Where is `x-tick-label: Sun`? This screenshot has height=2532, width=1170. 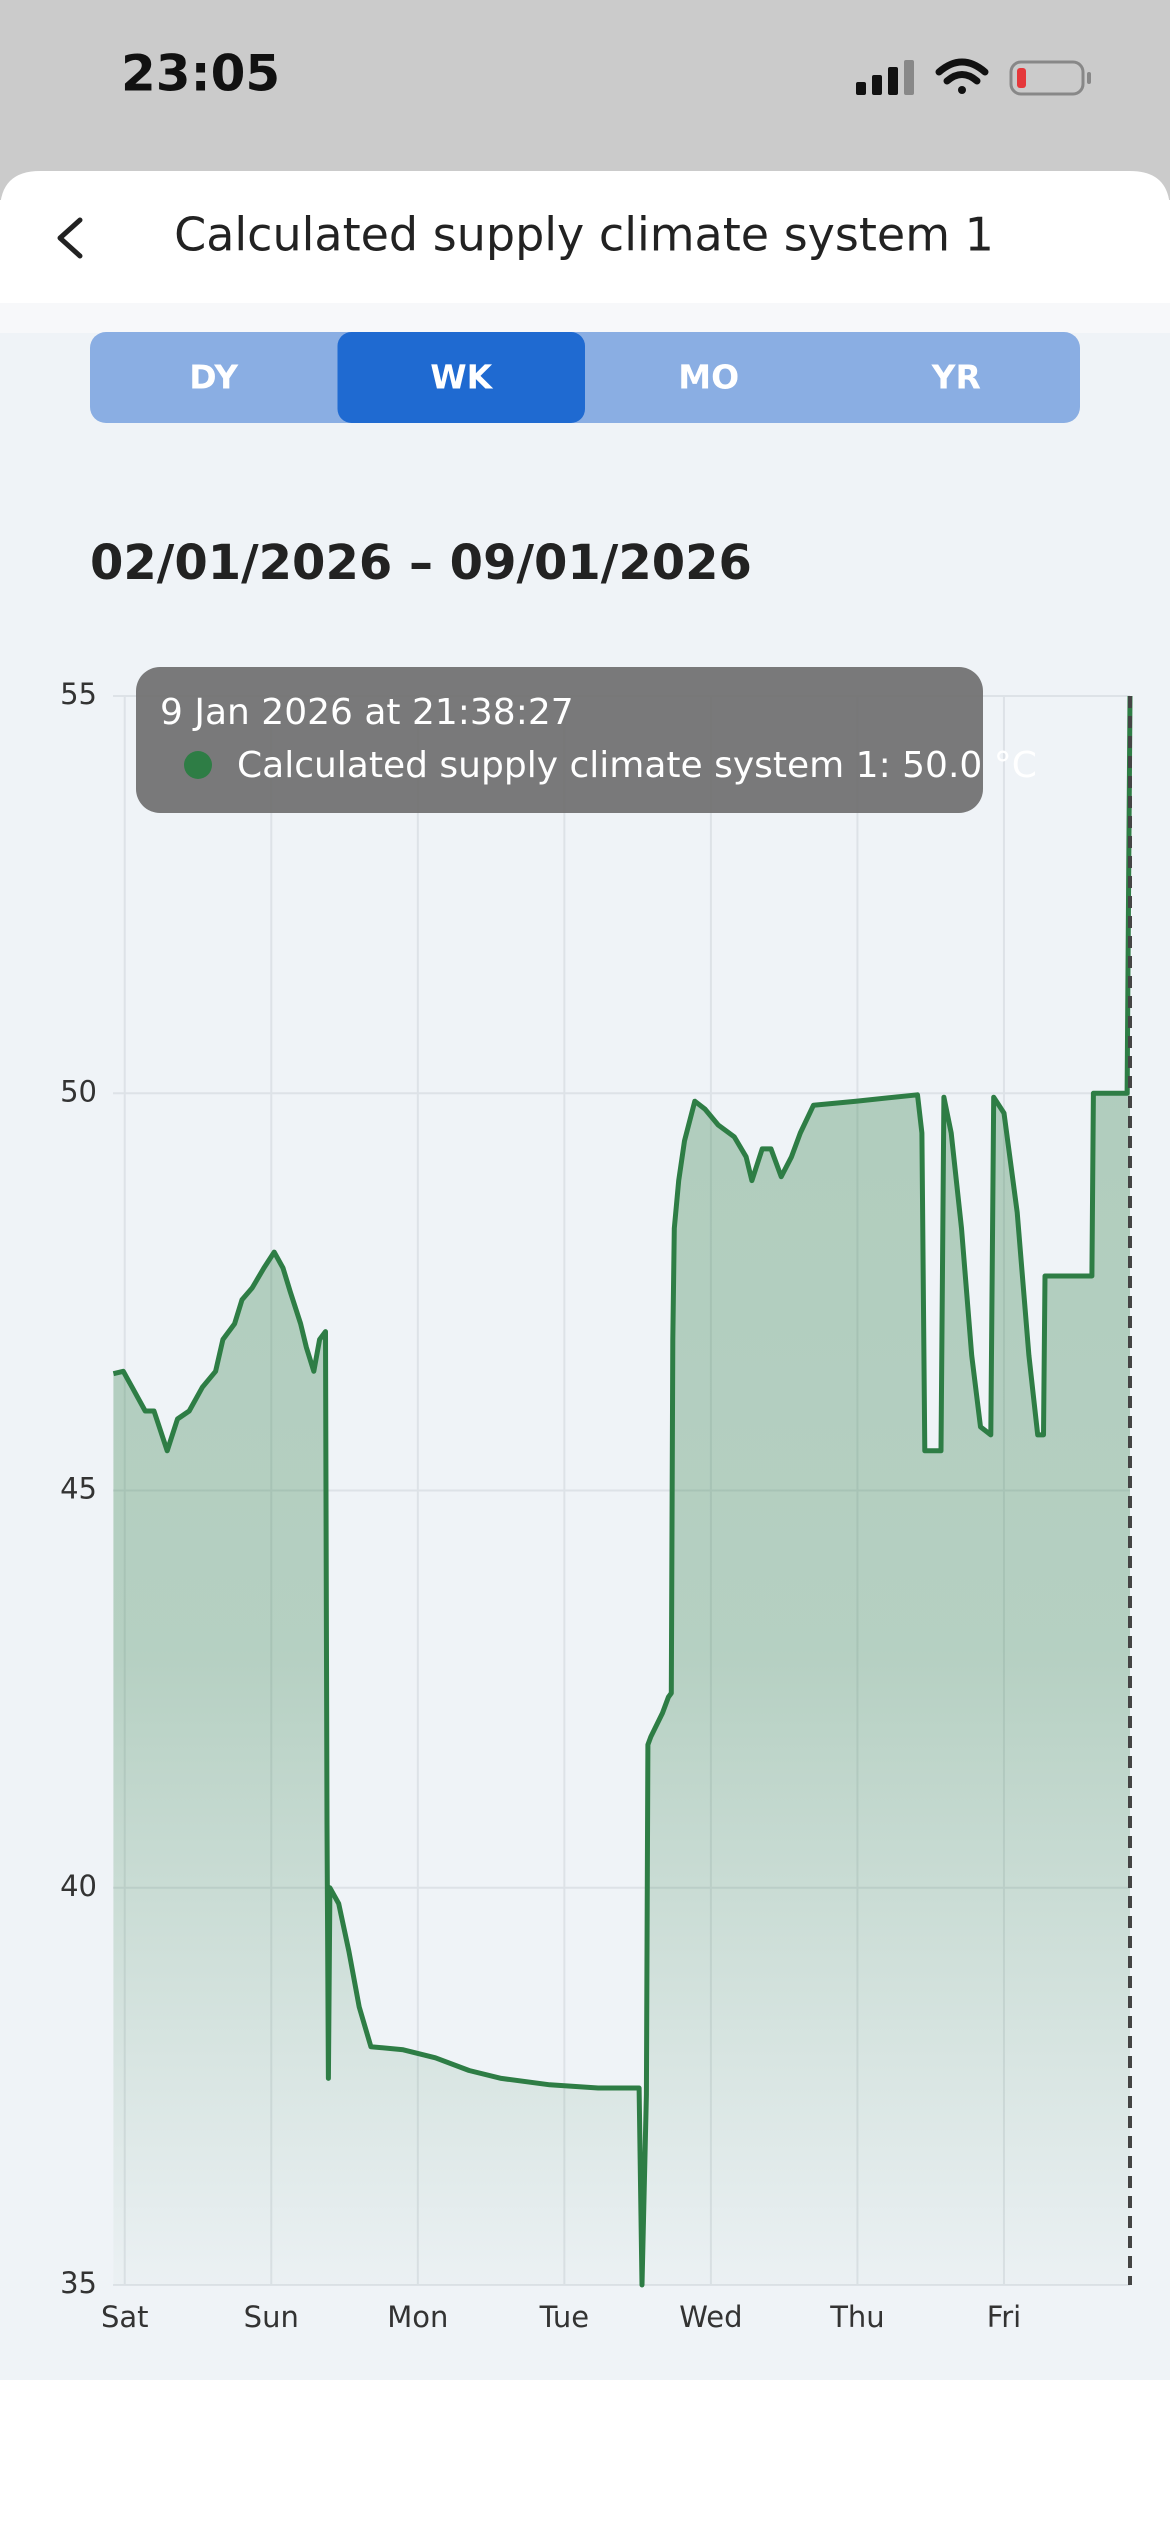
x-tick-label: Sun is located at coordinates (271, 2317).